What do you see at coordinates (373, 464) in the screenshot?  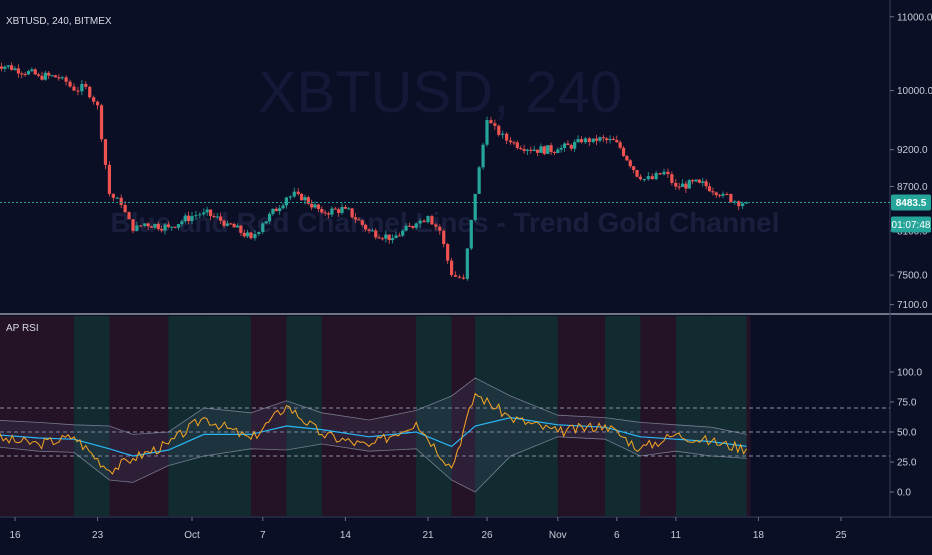 I see `rsi-band-lower` at bounding box center [373, 464].